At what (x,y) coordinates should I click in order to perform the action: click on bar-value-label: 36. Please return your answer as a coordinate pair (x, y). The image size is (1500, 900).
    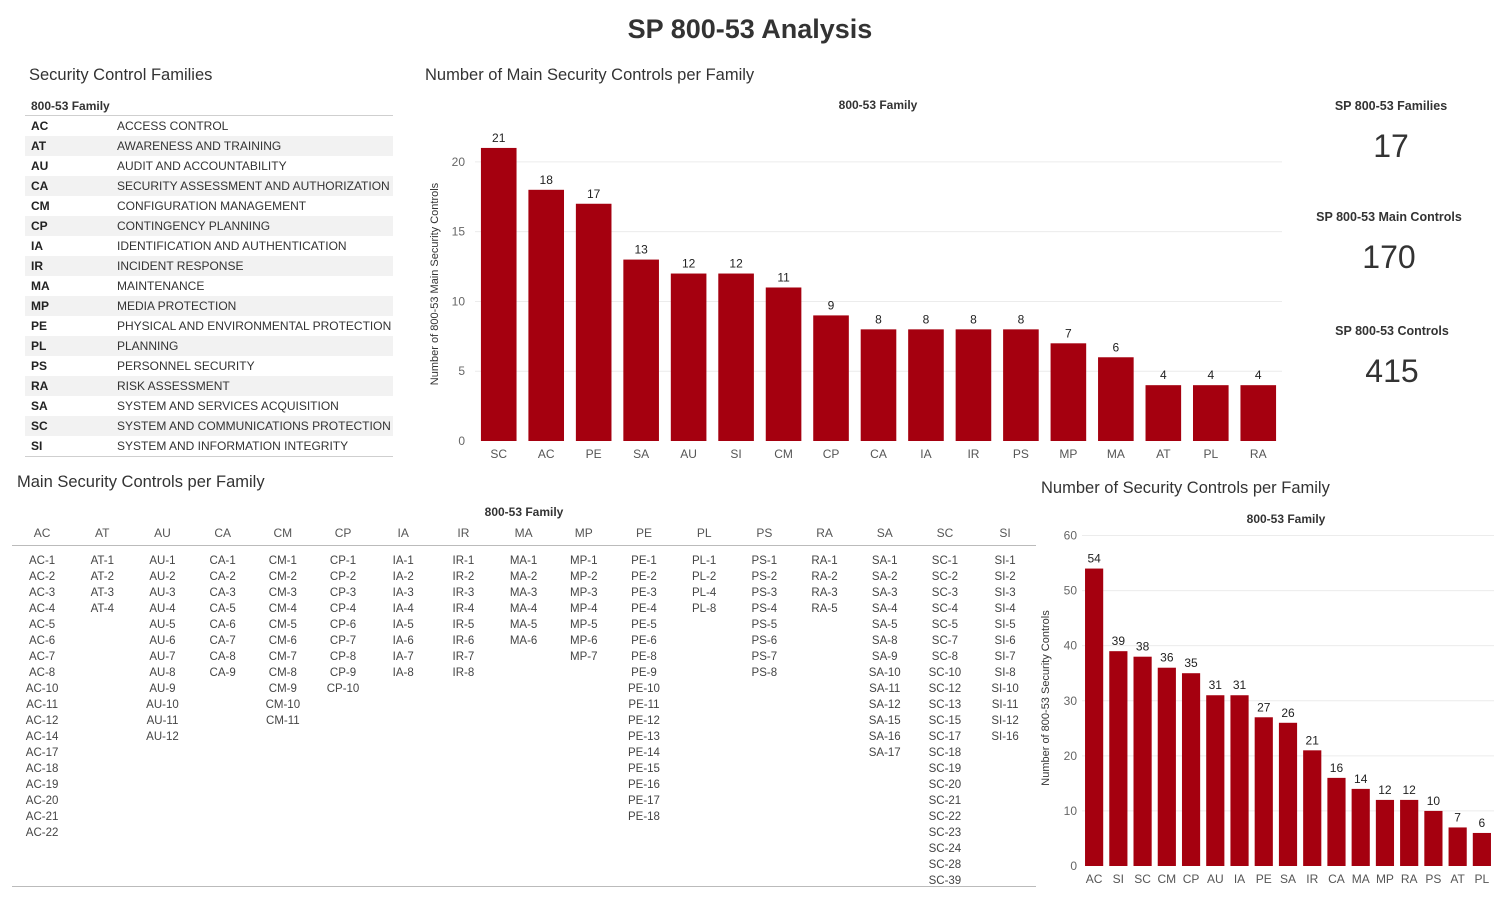
    Looking at the image, I should click on (1167, 658).